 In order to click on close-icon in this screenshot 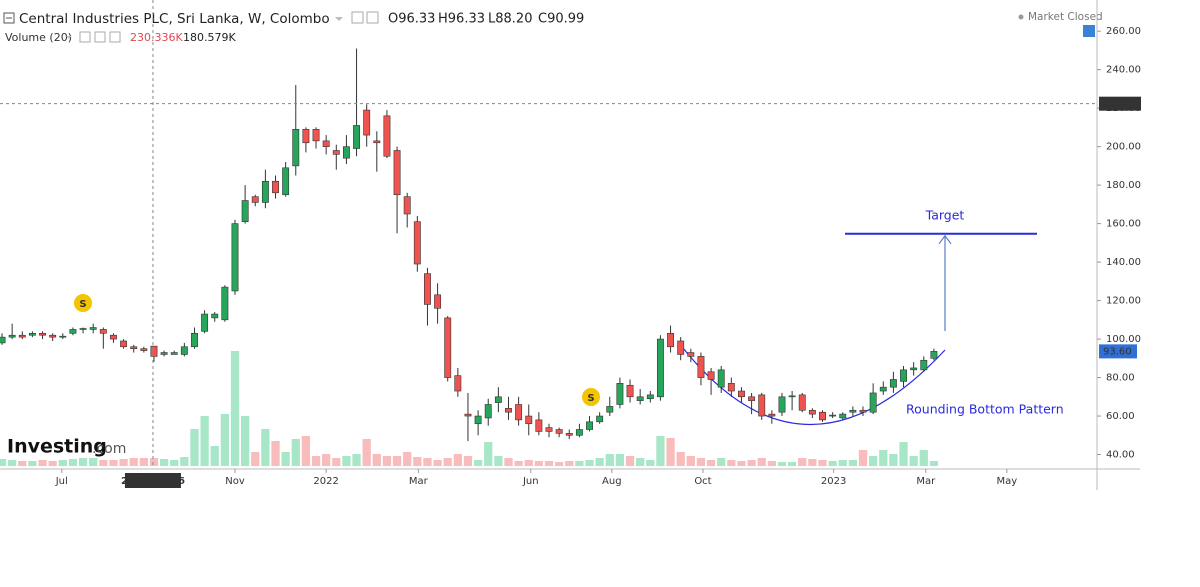, I will do `click(115, 37)`.